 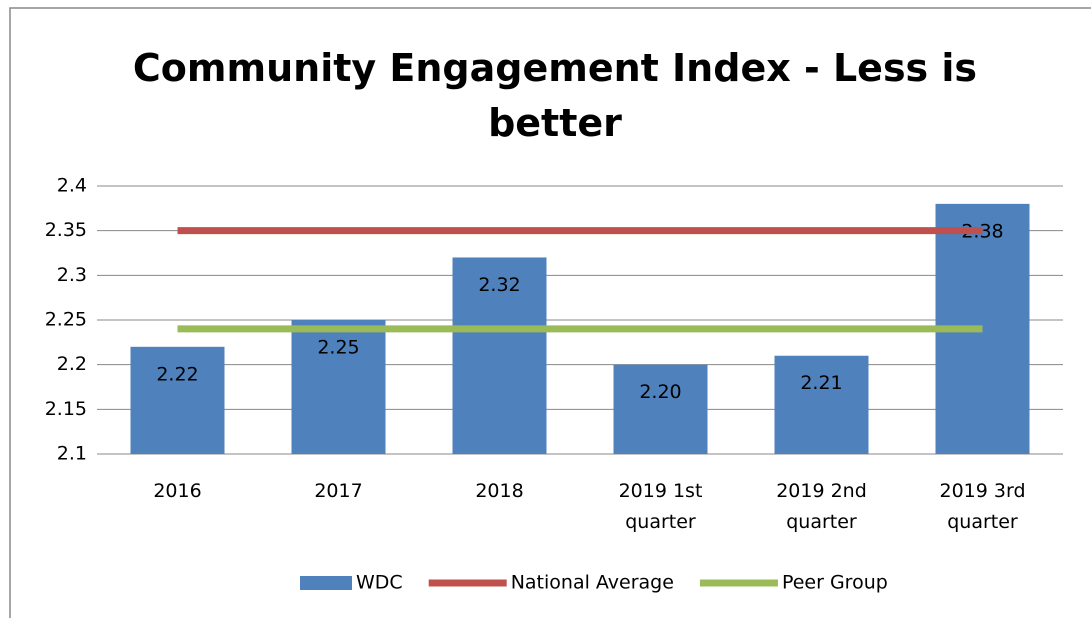 What do you see at coordinates (66, 320) in the screenshot?
I see `y-tick-label: 2.25` at bounding box center [66, 320].